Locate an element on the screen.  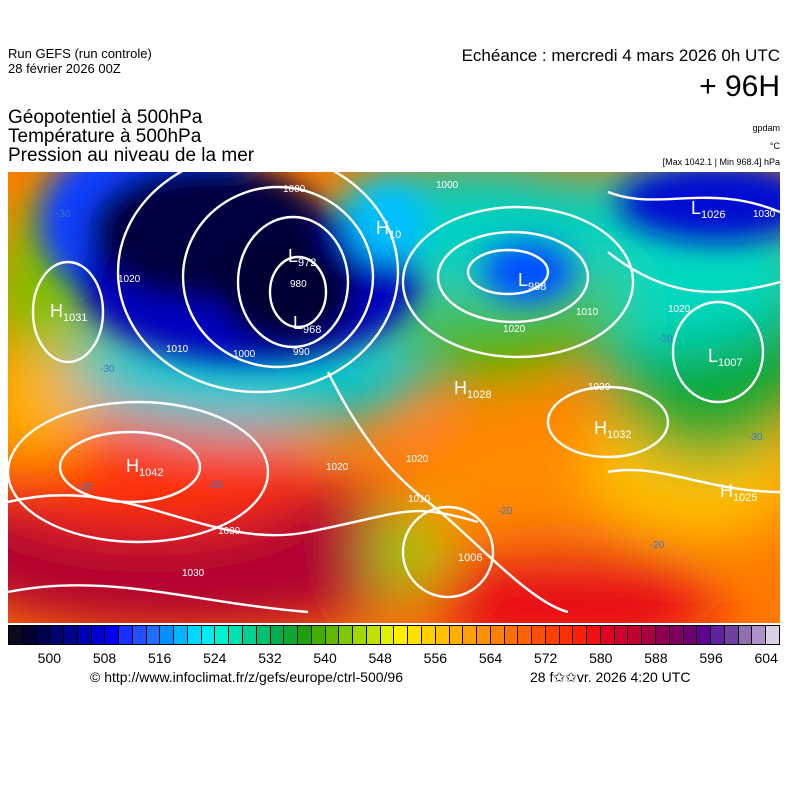
colorbar-tick-label: 596 is located at coordinates (711, 658).